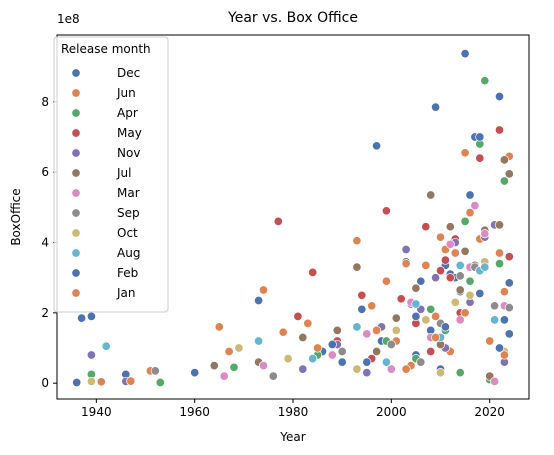  Describe the element at coordinates (45, 172) in the screenshot. I see `y-tick-label: 6` at that location.